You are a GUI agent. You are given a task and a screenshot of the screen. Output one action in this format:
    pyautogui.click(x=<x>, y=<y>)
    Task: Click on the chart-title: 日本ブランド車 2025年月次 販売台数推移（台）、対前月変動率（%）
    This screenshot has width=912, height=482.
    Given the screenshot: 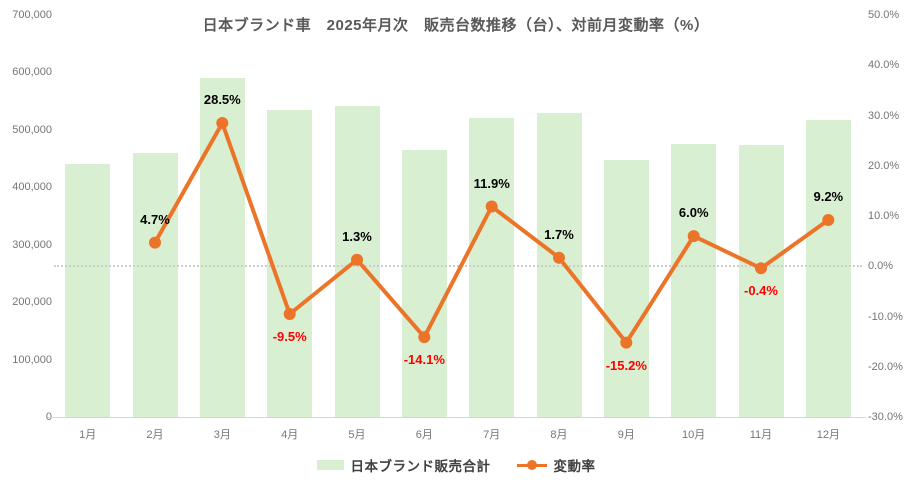 What is the action you would take?
    pyautogui.click(x=456, y=25)
    